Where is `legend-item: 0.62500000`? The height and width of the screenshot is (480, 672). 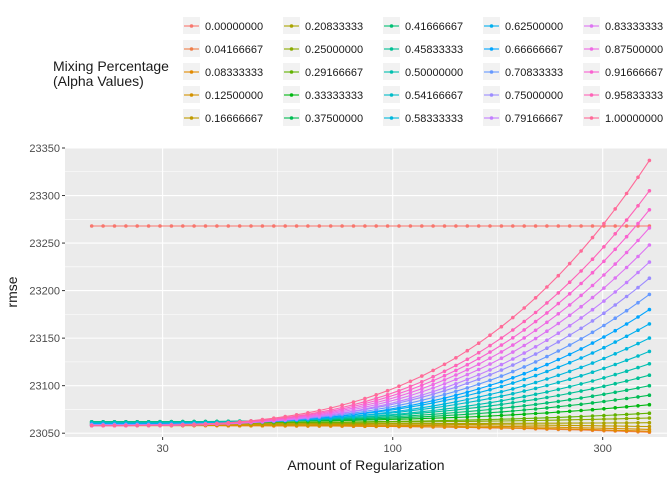 legend-item: 0.62500000 is located at coordinates (523, 25).